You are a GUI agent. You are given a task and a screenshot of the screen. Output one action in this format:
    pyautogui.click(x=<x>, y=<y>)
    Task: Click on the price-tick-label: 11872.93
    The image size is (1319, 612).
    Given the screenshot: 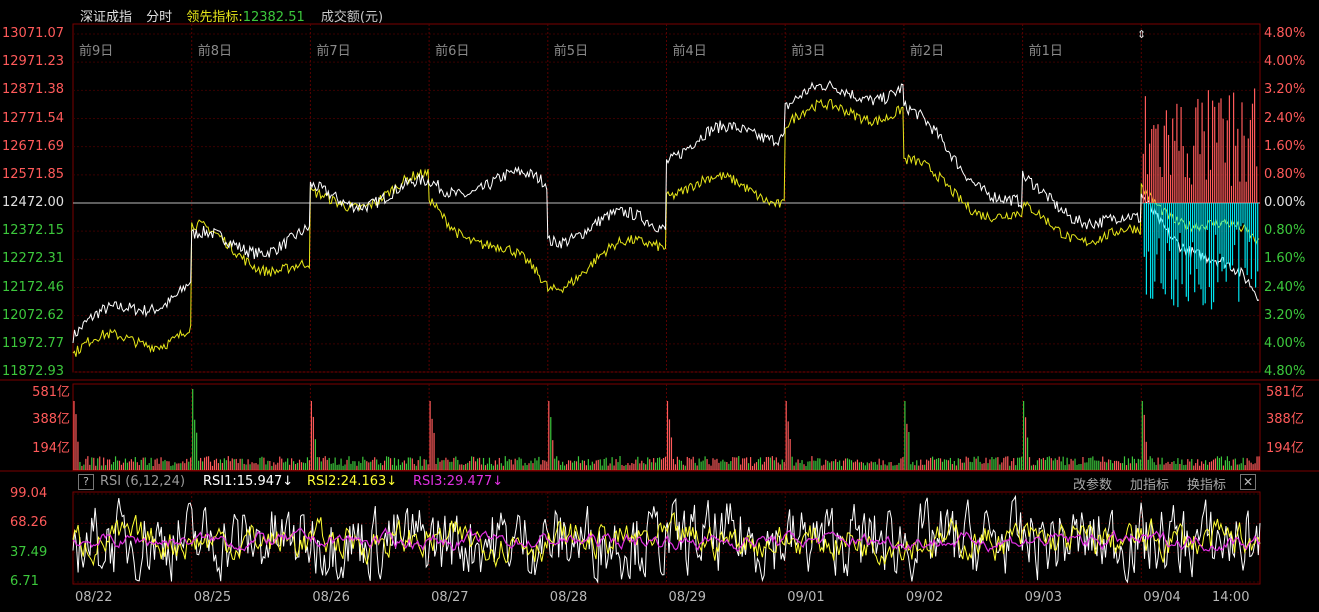 What is the action you would take?
    pyautogui.click(x=33, y=371)
    